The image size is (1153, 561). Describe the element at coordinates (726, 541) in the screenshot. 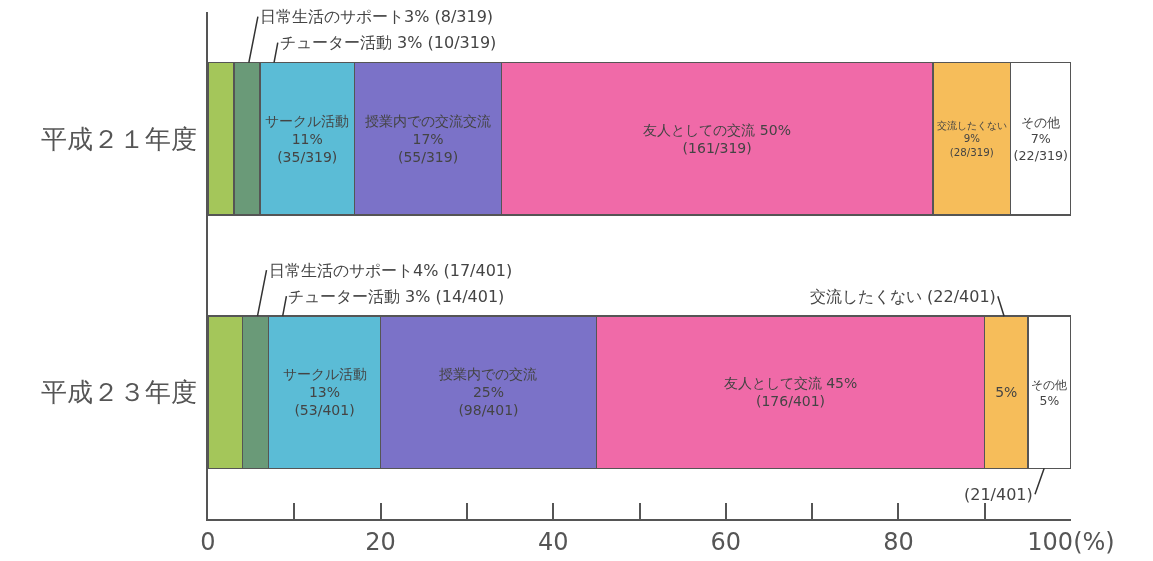

I see `x-tick-label: 60` at that location.